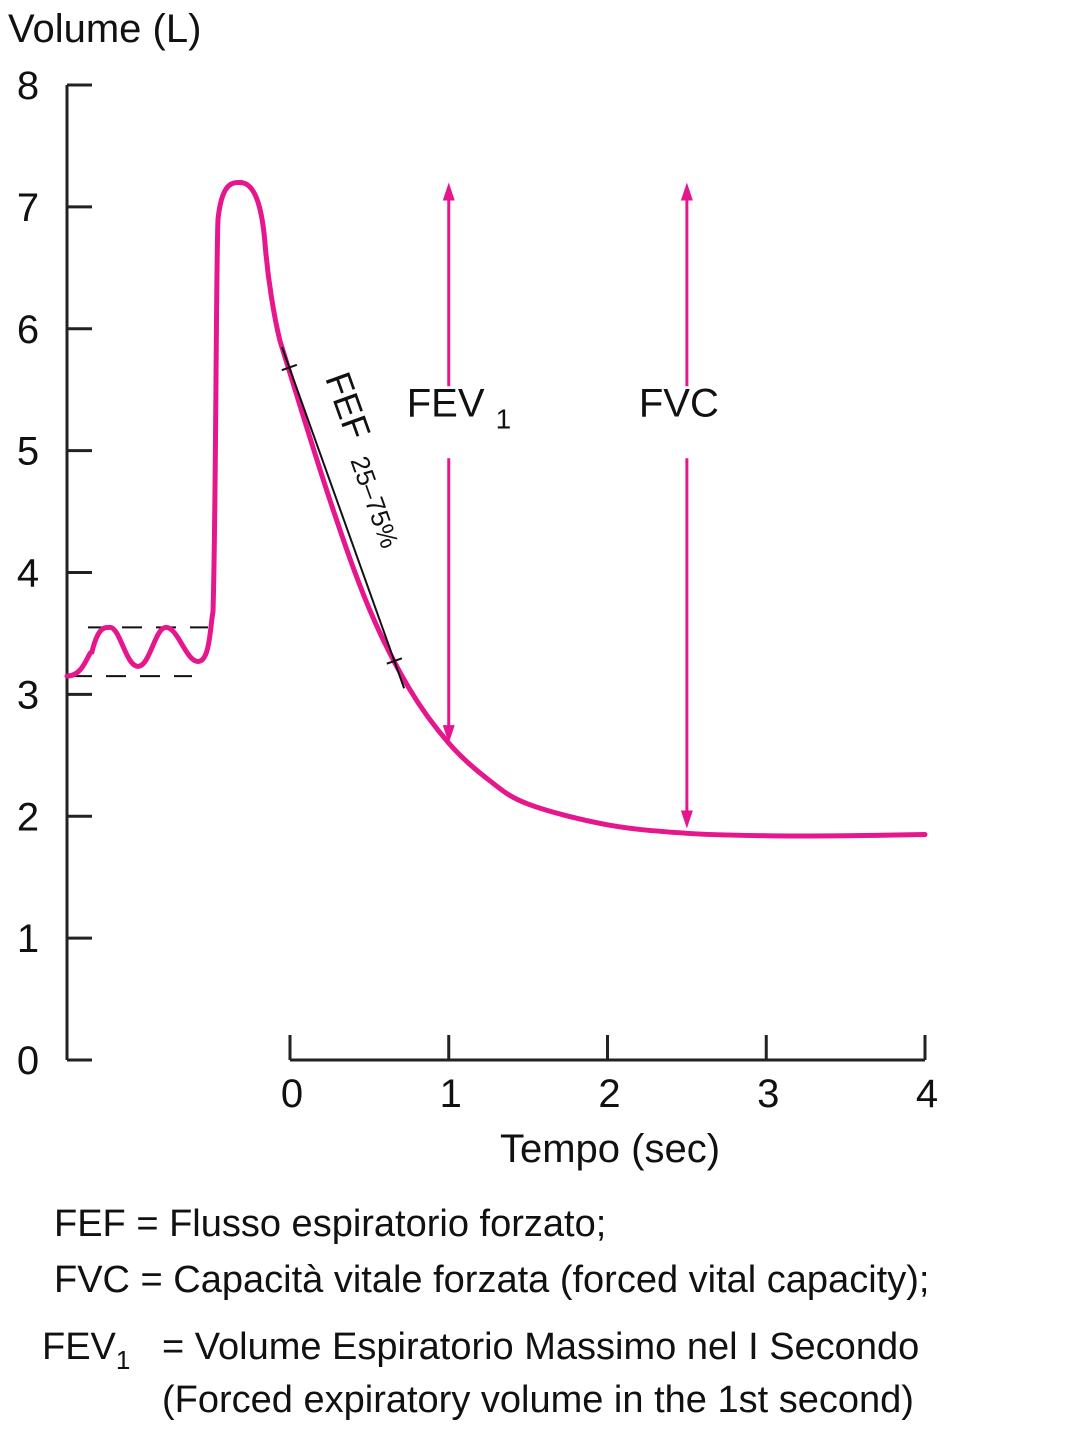 The height and width of the screenshot is (1430, 1080). I want to click on fev1-arrow-head-top, so click(448, 191).